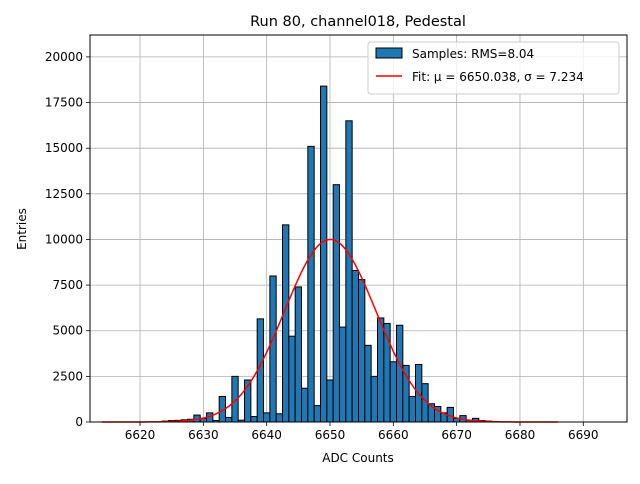 This screenshot has width=640, height=484. I want to click on x-tick-label: 6690, so click(583, 435).